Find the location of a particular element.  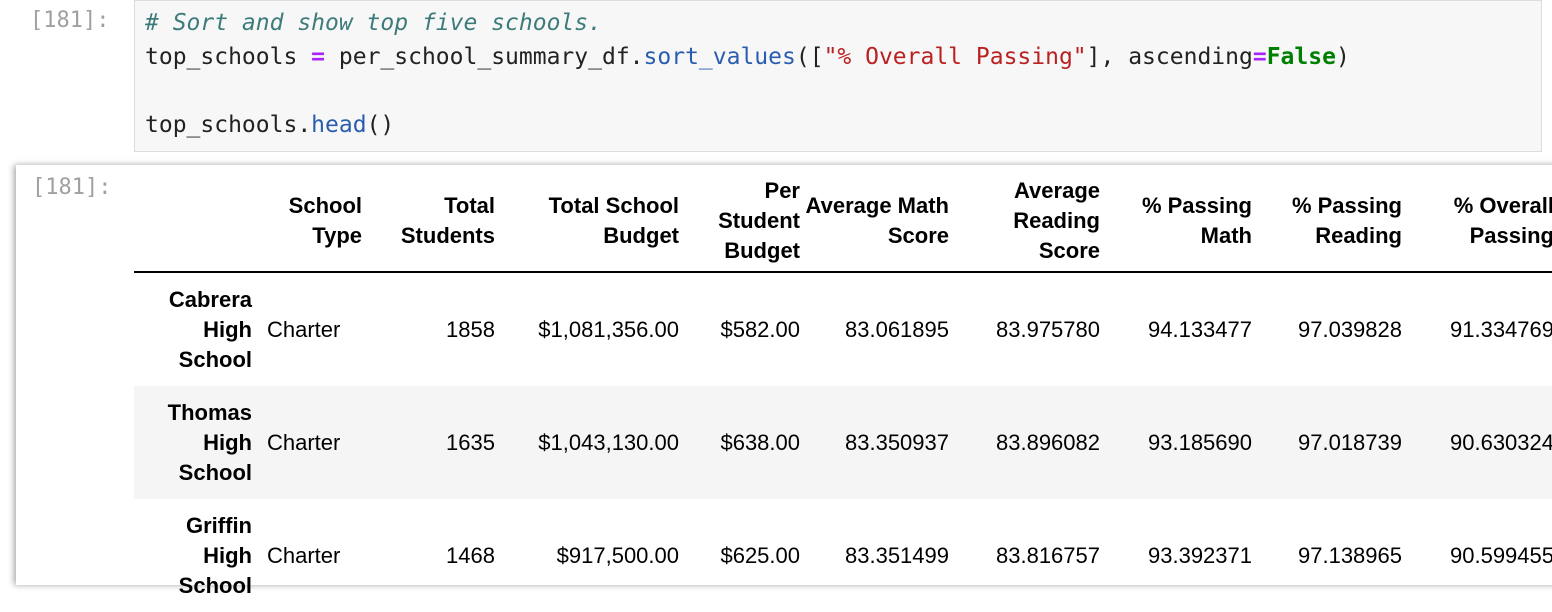

column-header: % Passing Reading is located at coordinates (1329, 222).